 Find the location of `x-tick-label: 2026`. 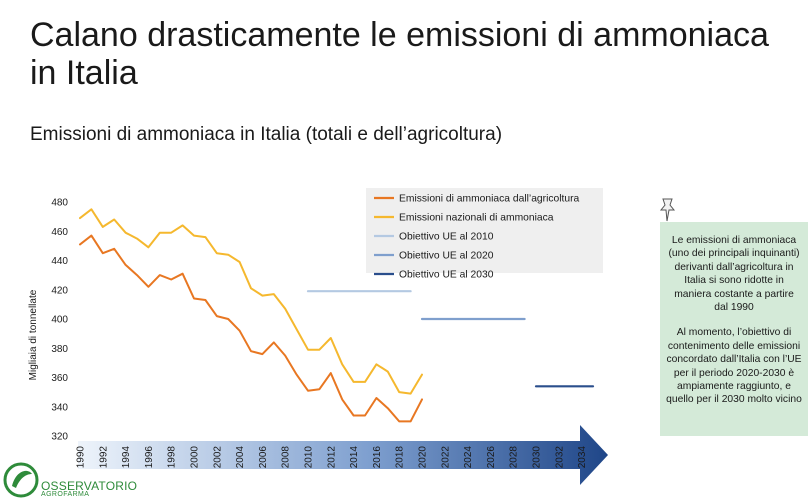

x-tick-label: 2026 is located at coordinates (491, 457).